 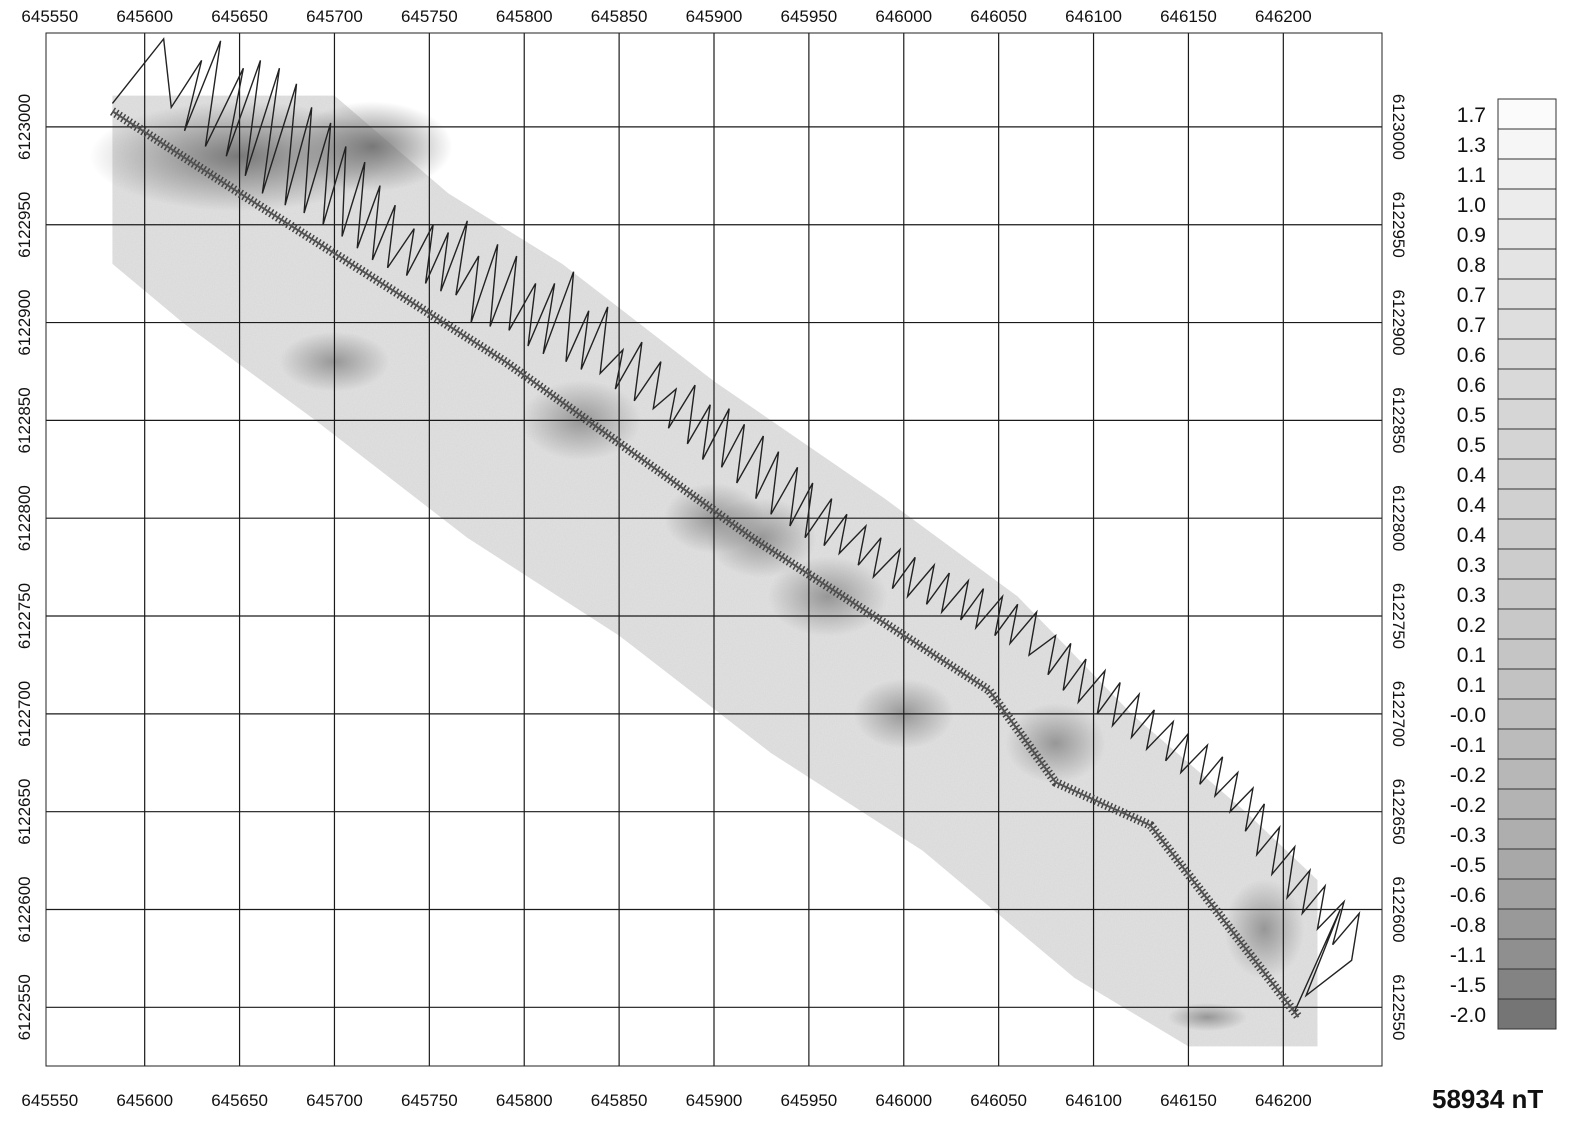 I want to click on x-tick-top: 646050, so click(x=998, y=16).